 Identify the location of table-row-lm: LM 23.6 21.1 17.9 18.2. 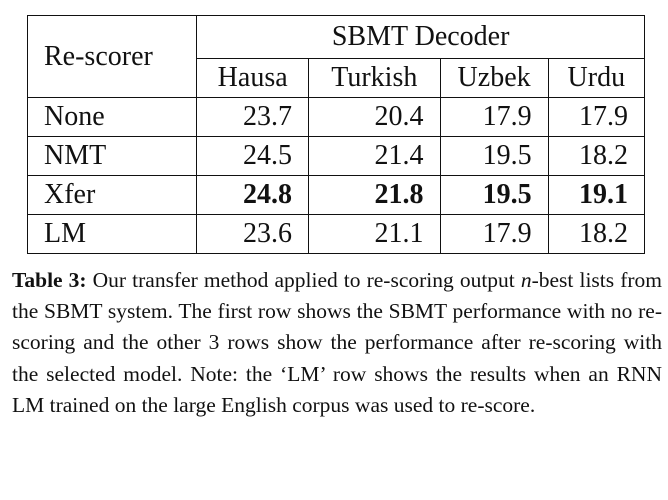
(336, 234).